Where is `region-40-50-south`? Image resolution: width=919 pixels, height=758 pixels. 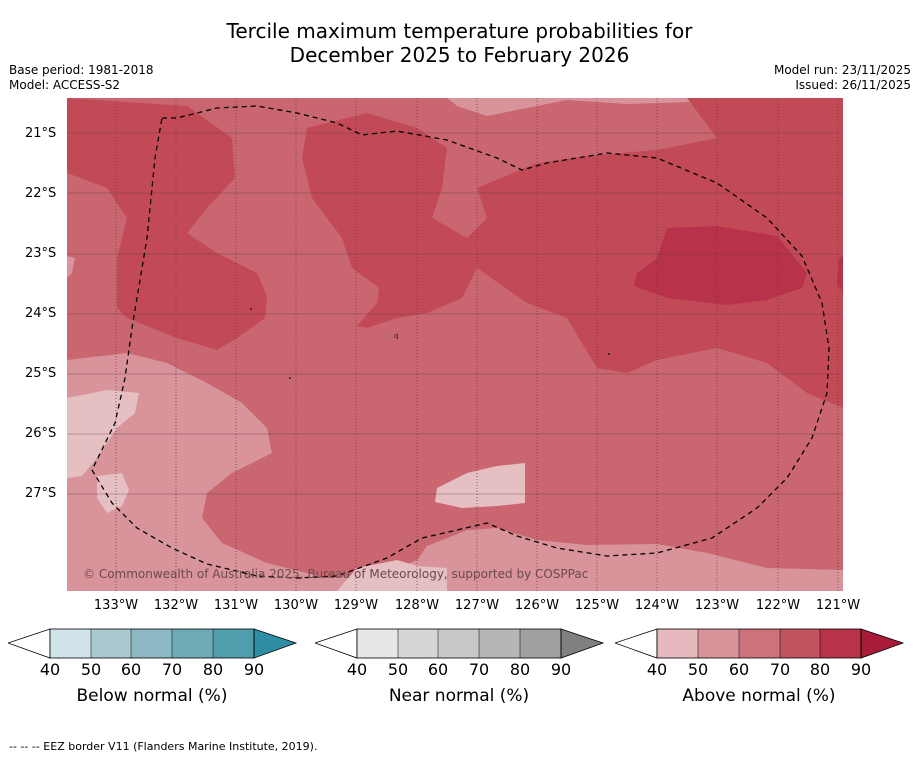 region-40-50-south is located at coordinates (480, 485).